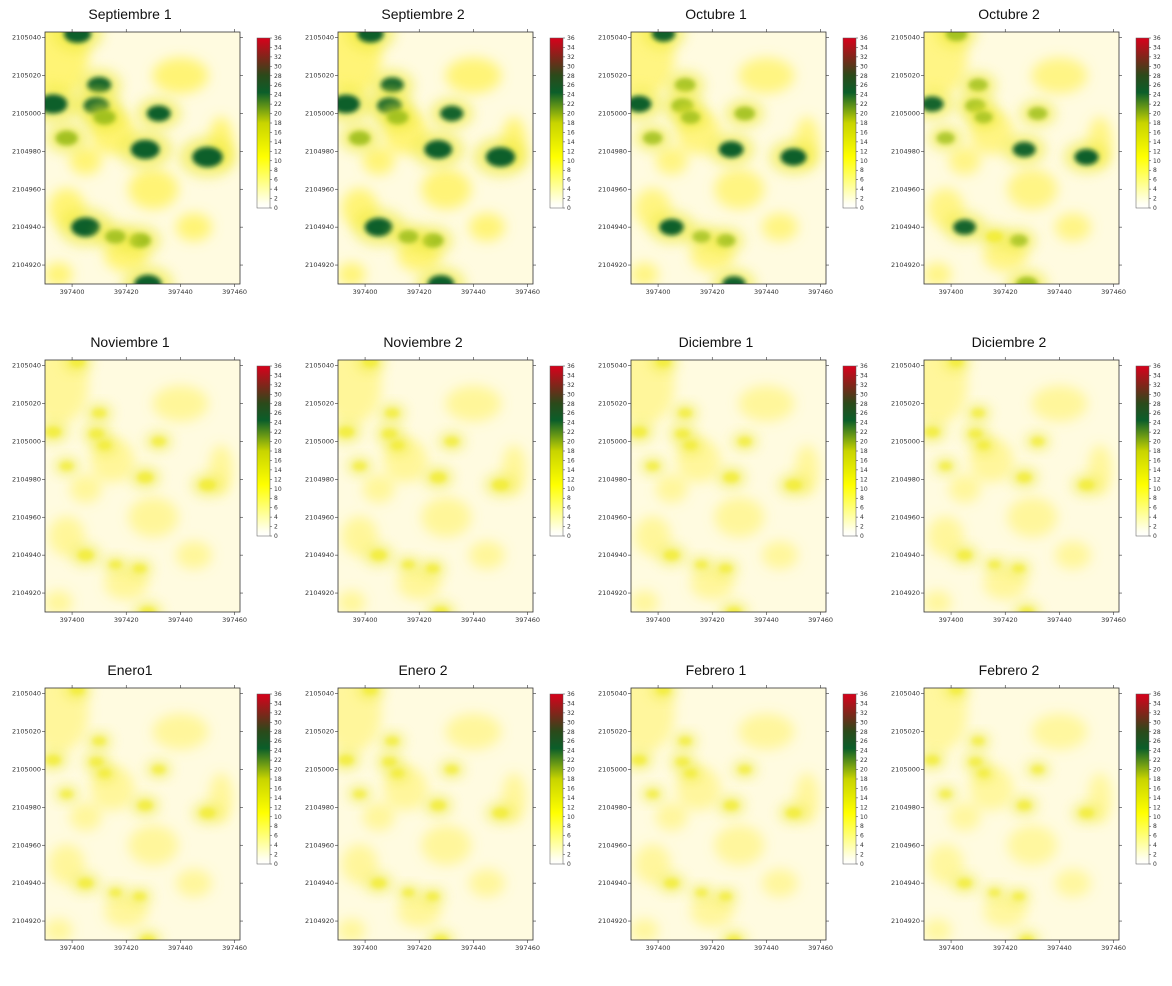  What do you see at coordinates (234, 292) in the screenshot?
I see `x-tick-label: 397460` at bounding box center [234, 292].